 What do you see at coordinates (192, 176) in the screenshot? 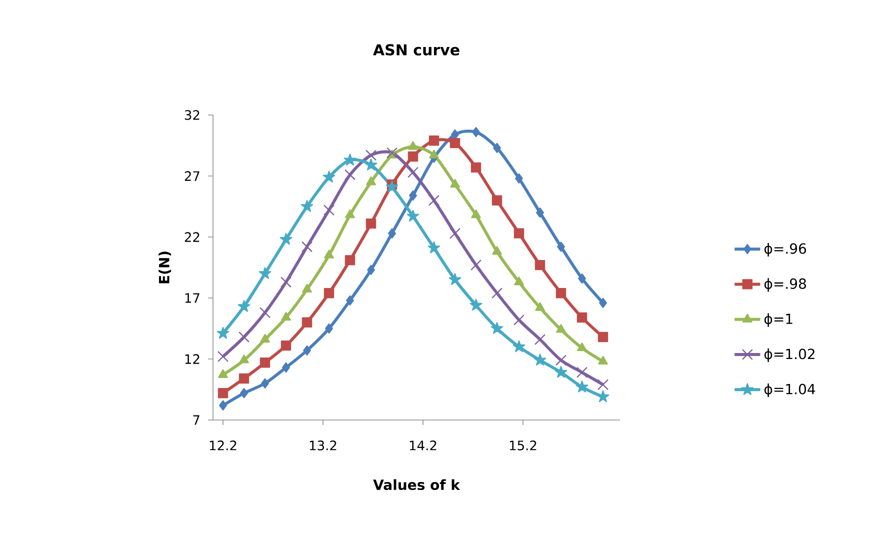
I see `y-tick-label: 27` at bounding box center [192, 176].